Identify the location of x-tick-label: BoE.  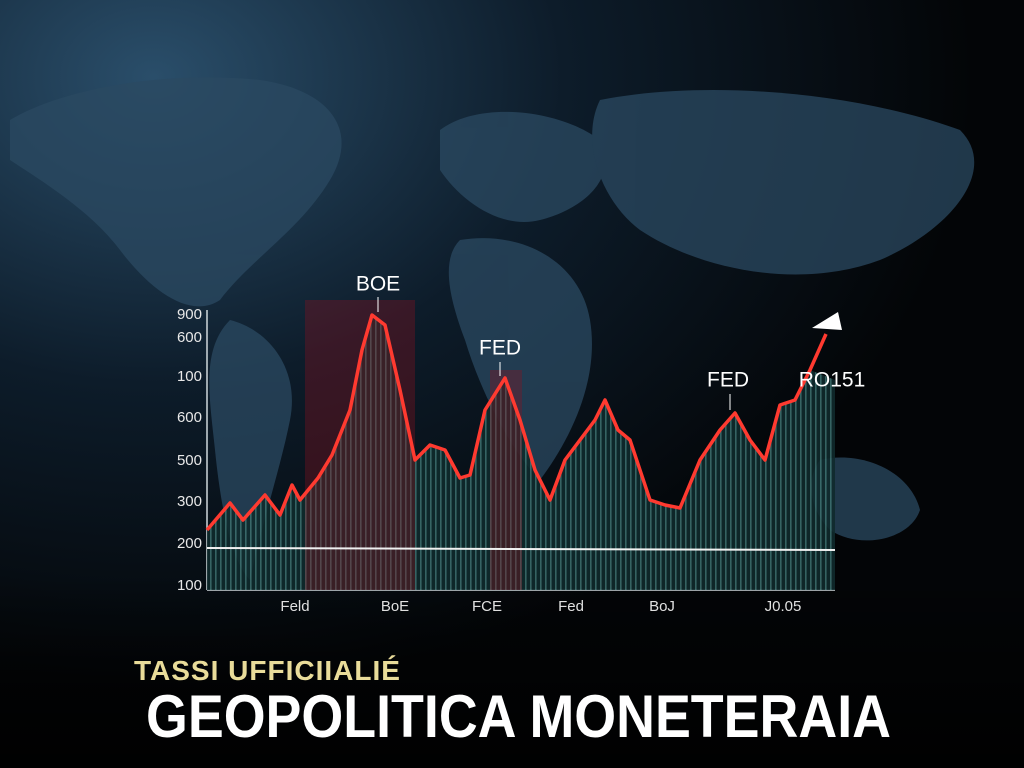
(395, 606).